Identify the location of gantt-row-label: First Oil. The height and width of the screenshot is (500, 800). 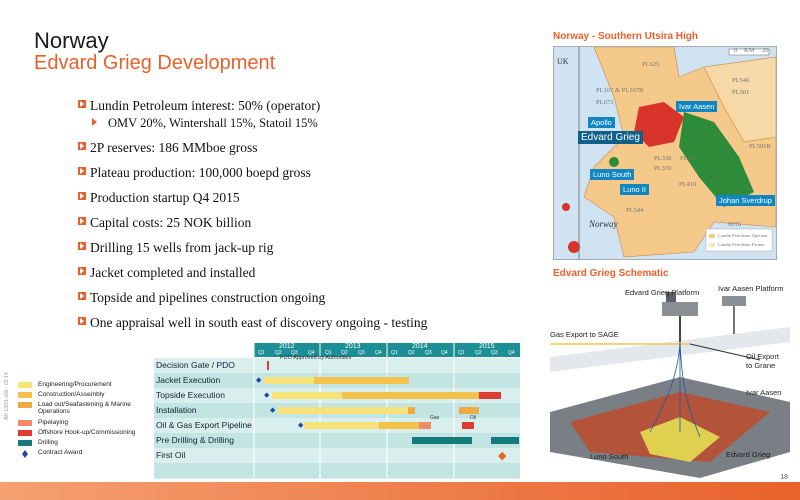
(171, 455).